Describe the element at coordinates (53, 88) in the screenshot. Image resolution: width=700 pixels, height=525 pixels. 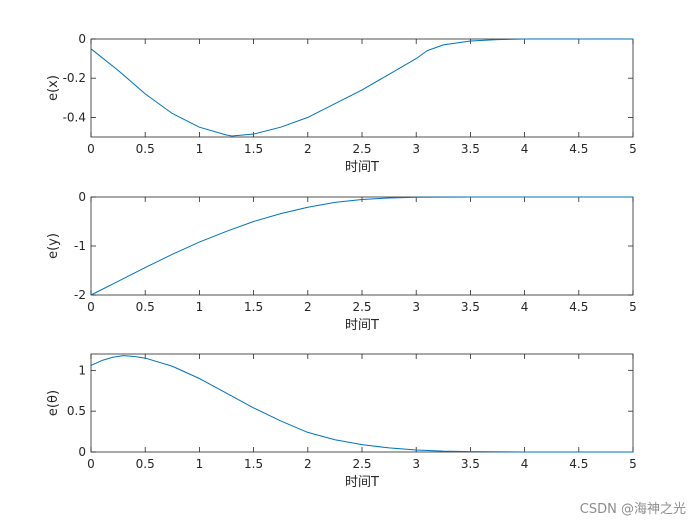
I see `y-axis-label: e(x)` at that location.